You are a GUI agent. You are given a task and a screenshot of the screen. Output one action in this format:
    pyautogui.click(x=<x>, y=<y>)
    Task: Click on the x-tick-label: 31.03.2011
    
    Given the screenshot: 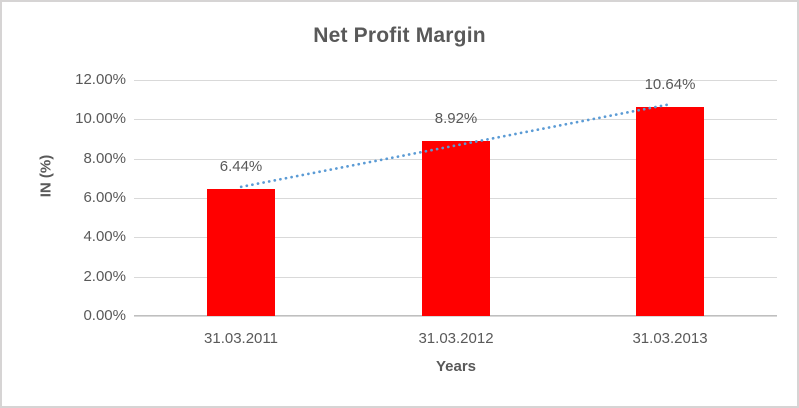 What is the action you would take?
    pyautogui.click(x=241, y=338)
    